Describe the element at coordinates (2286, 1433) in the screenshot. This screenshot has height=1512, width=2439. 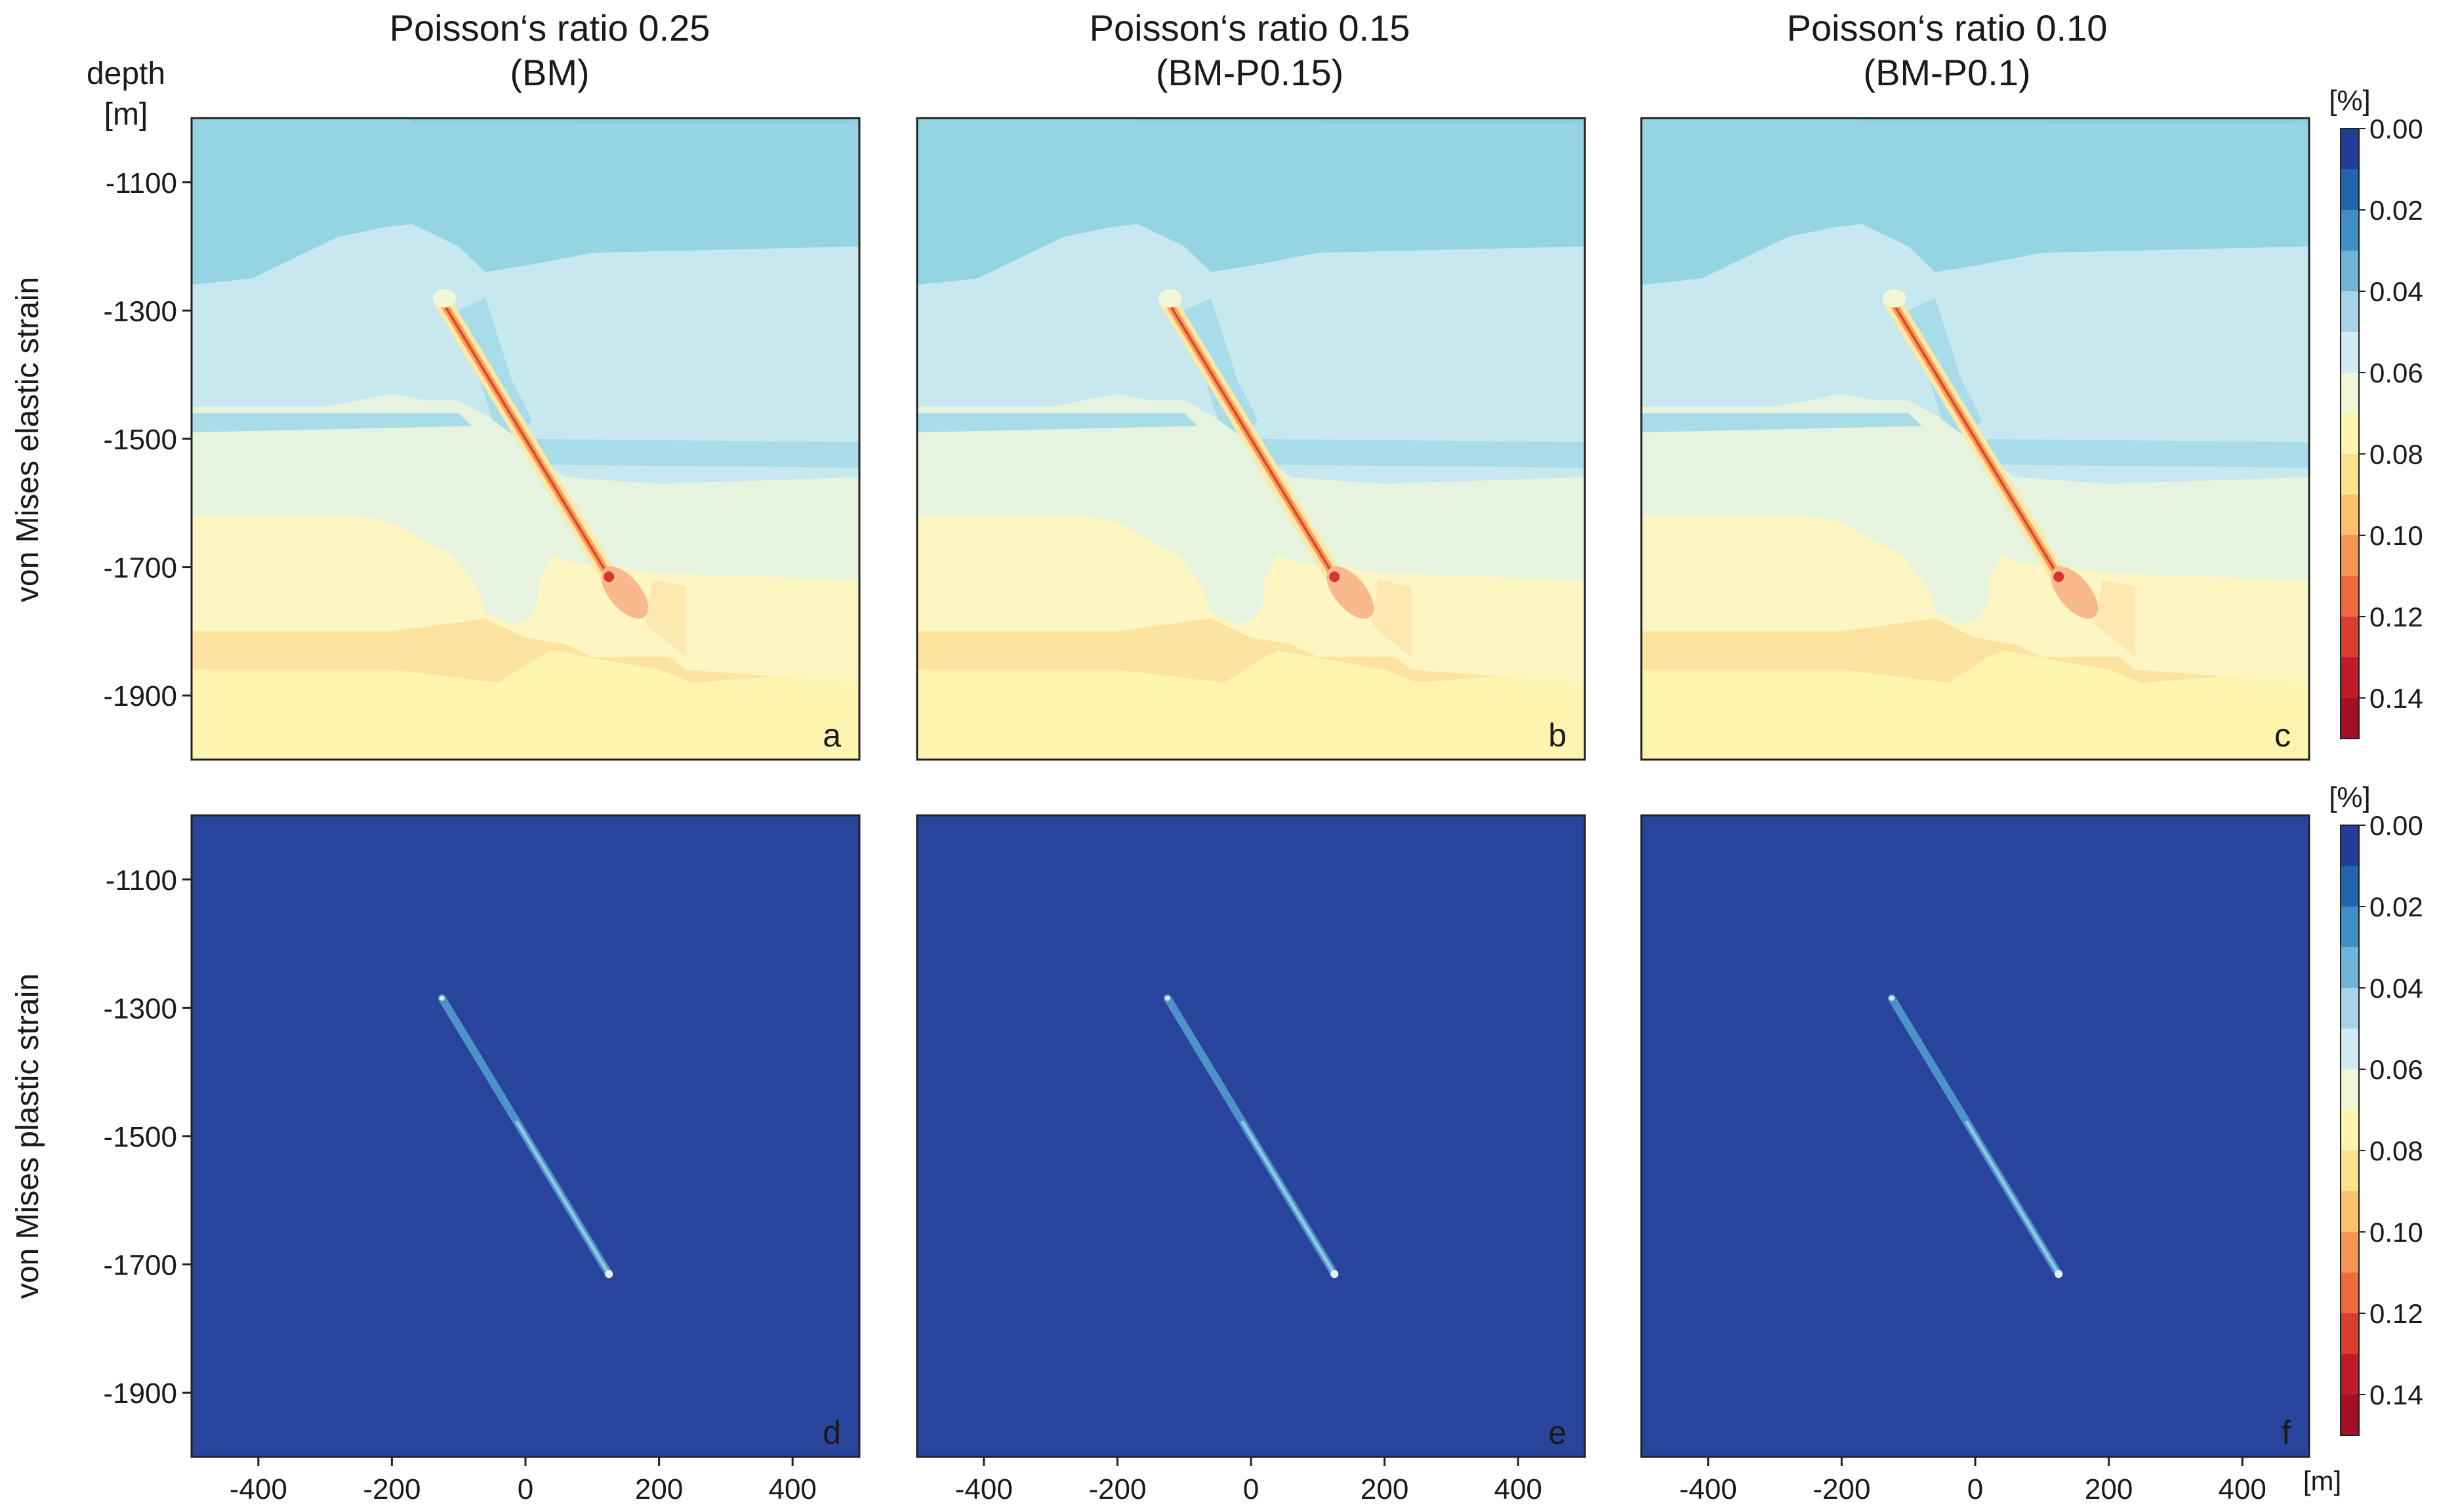
I see `panel-letter: f` at that location.